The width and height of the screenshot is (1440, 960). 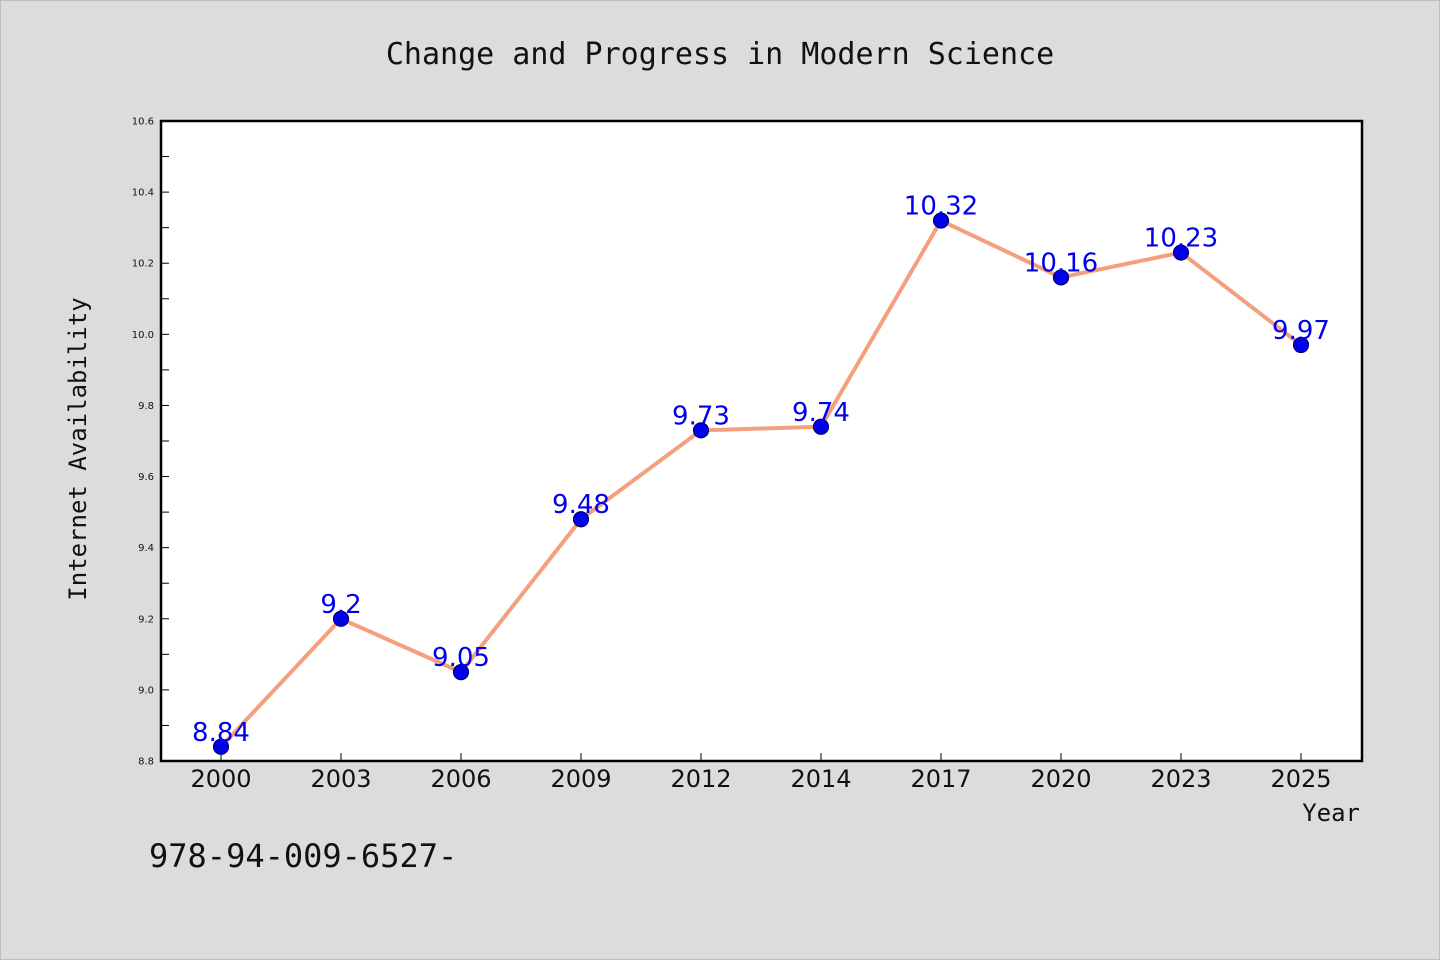 I want to click on x-tick-label: 2025, so click(x=1300, y=779).